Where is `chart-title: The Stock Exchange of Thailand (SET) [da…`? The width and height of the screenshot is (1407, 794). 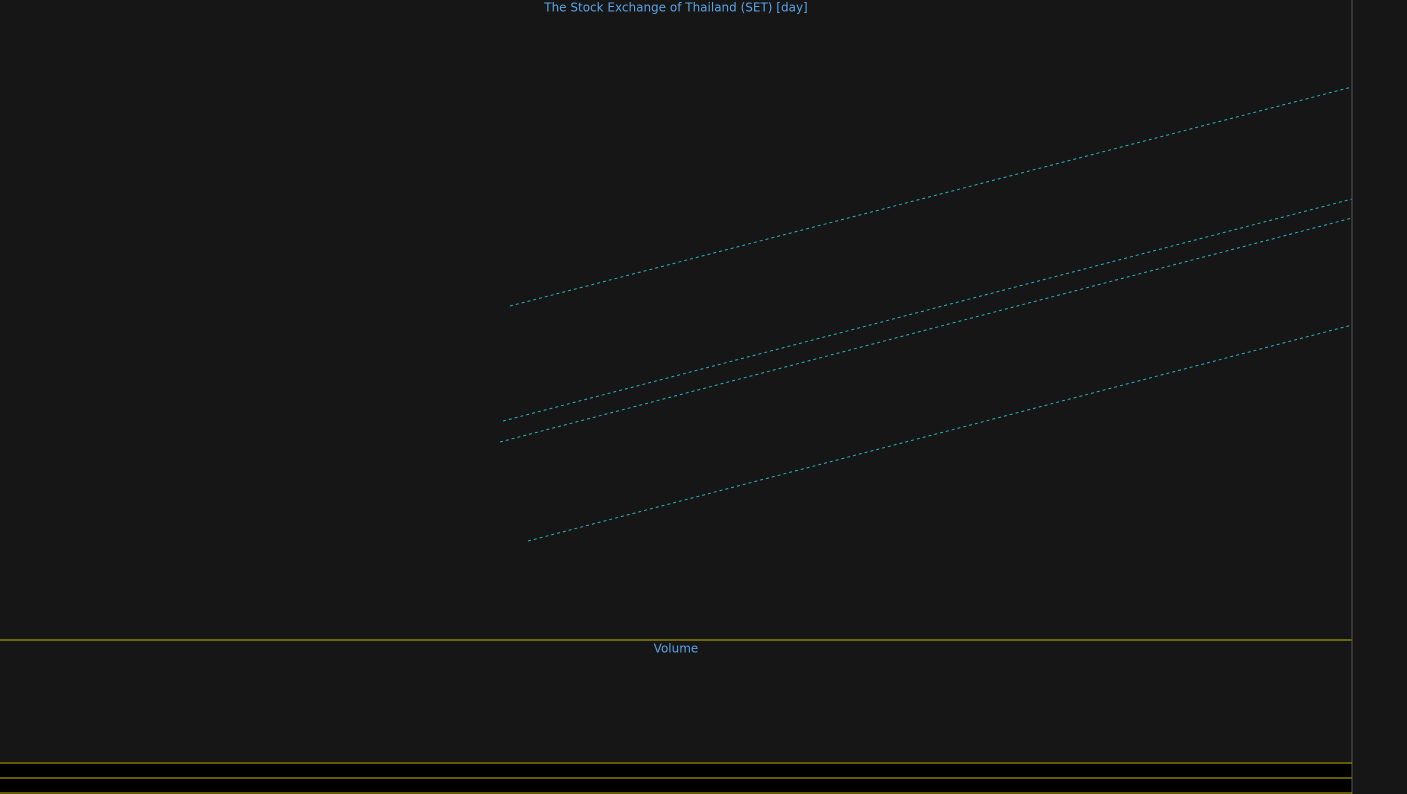 chart-title: The Stock Exchange of Thailand (SET) [da… is located at coordinates (675, 8).